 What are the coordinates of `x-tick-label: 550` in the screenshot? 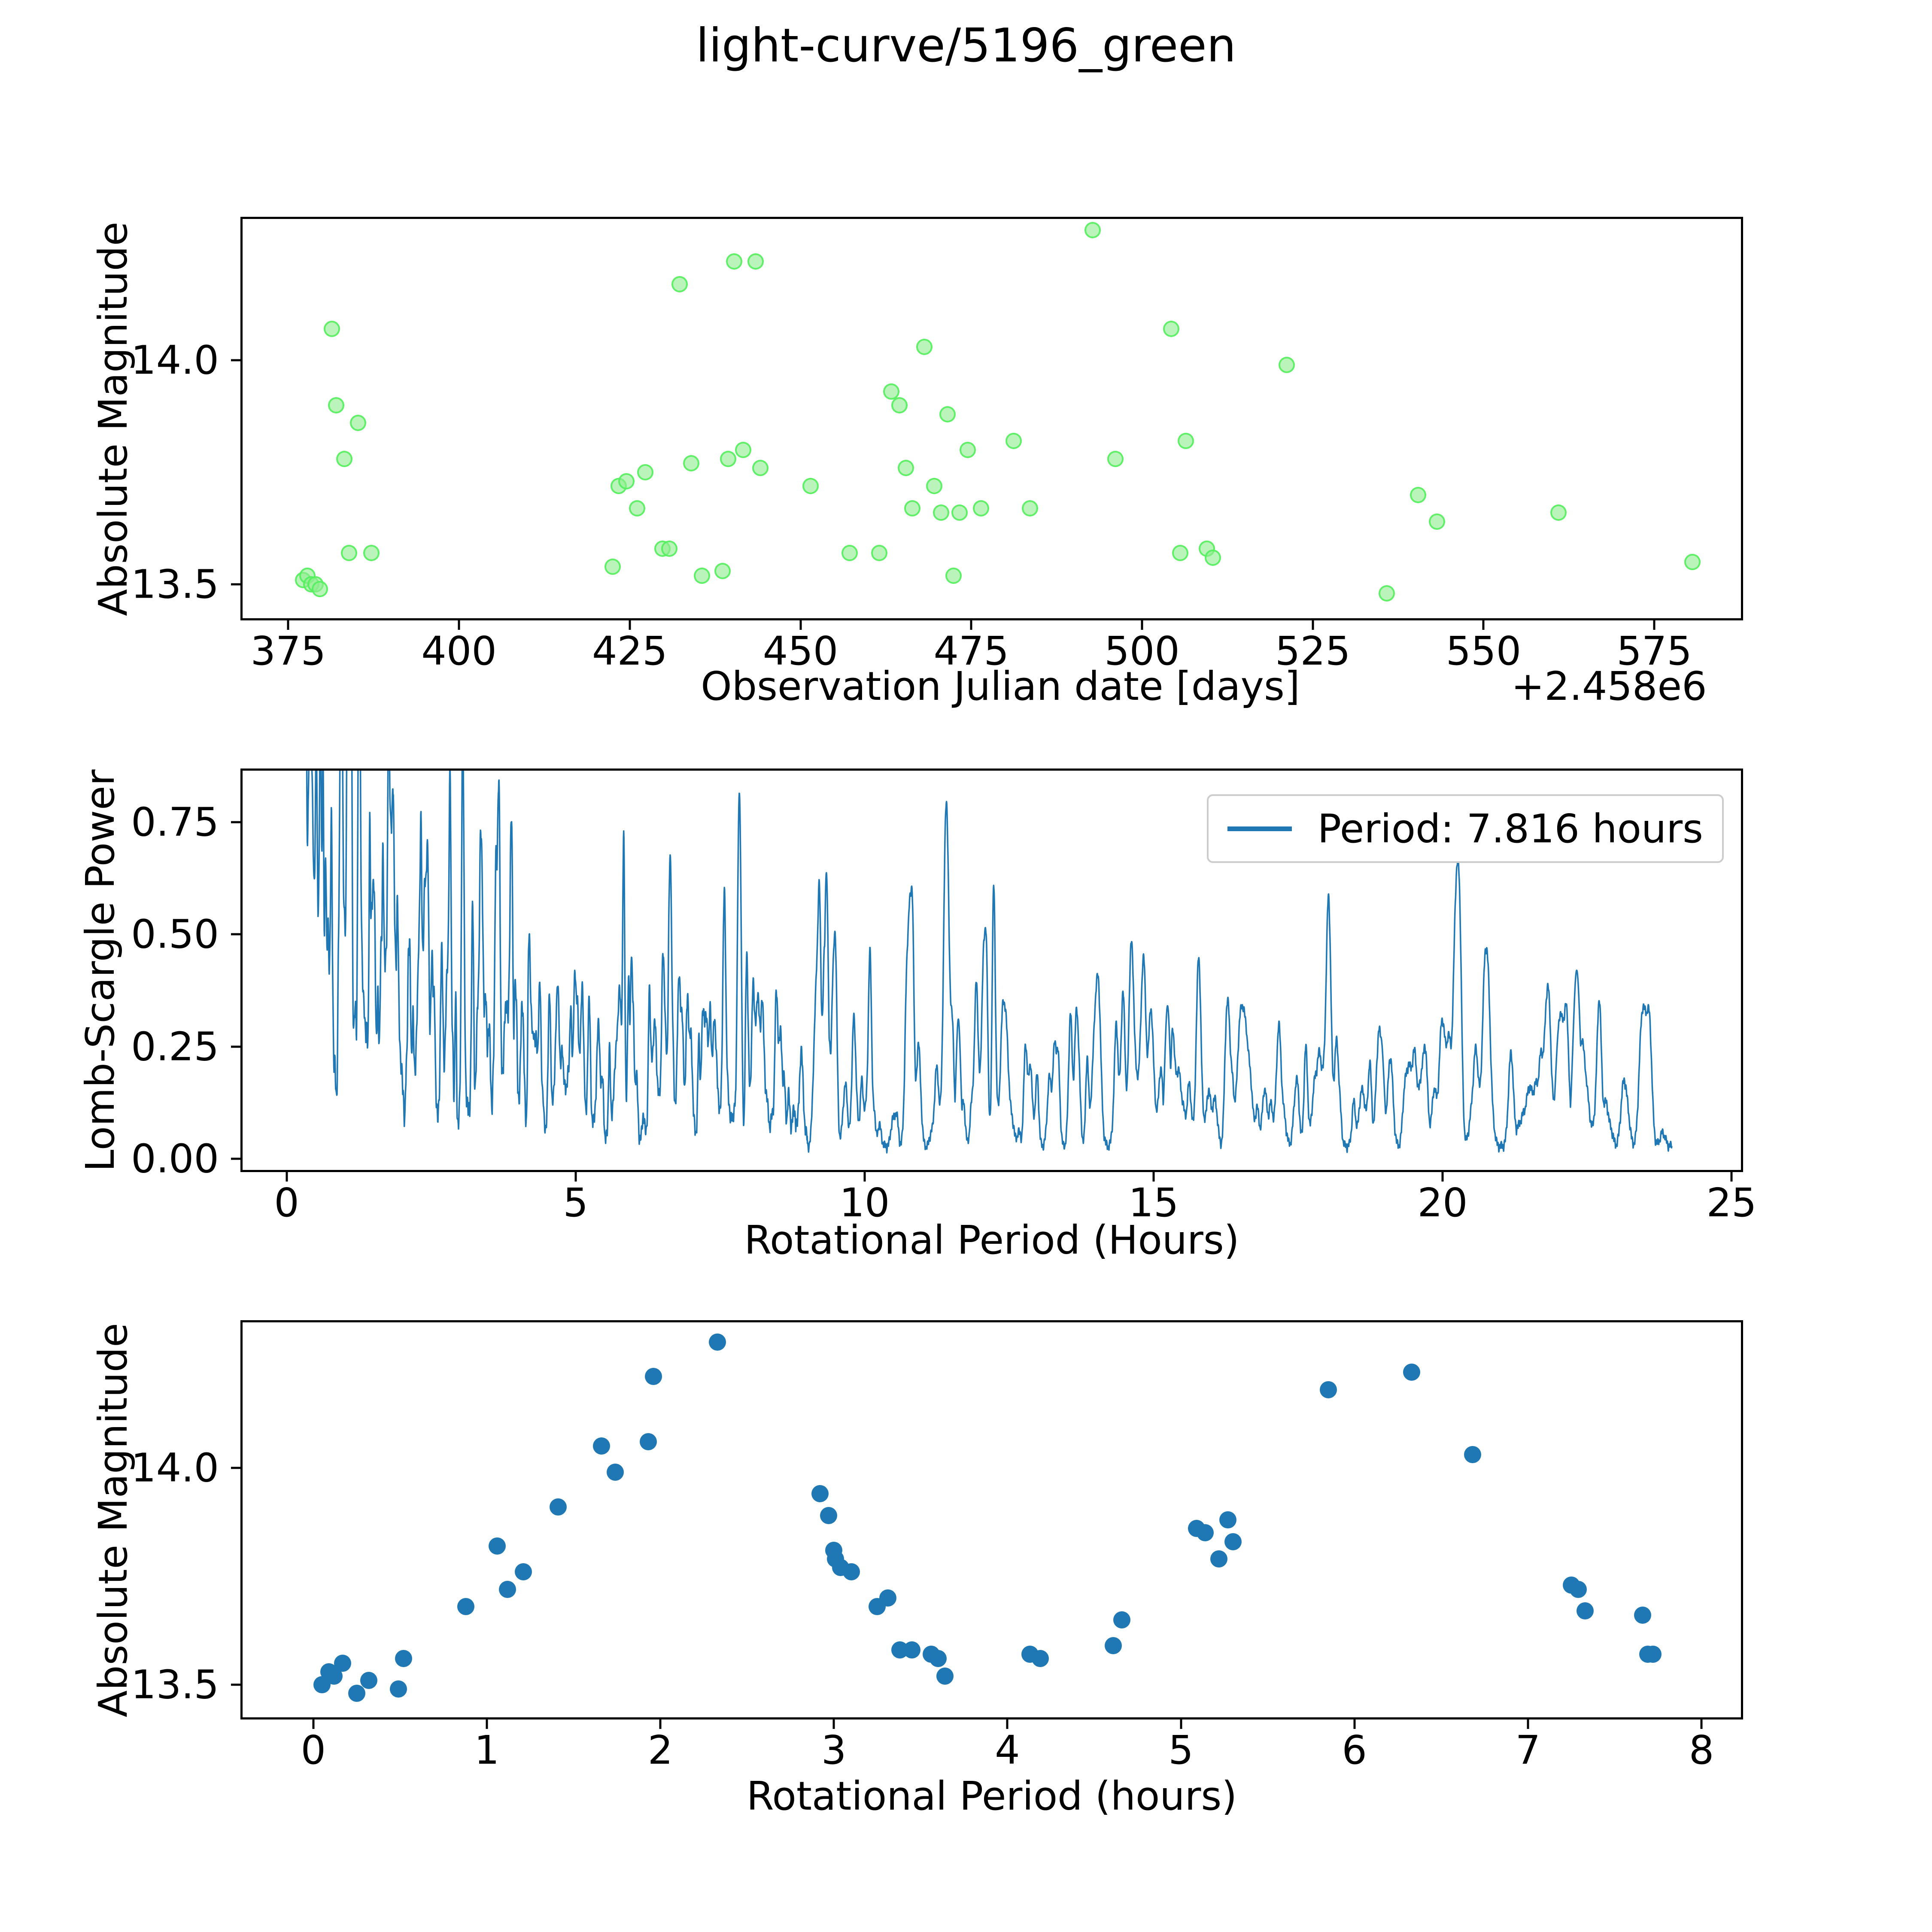 It's located at (1484, 651).